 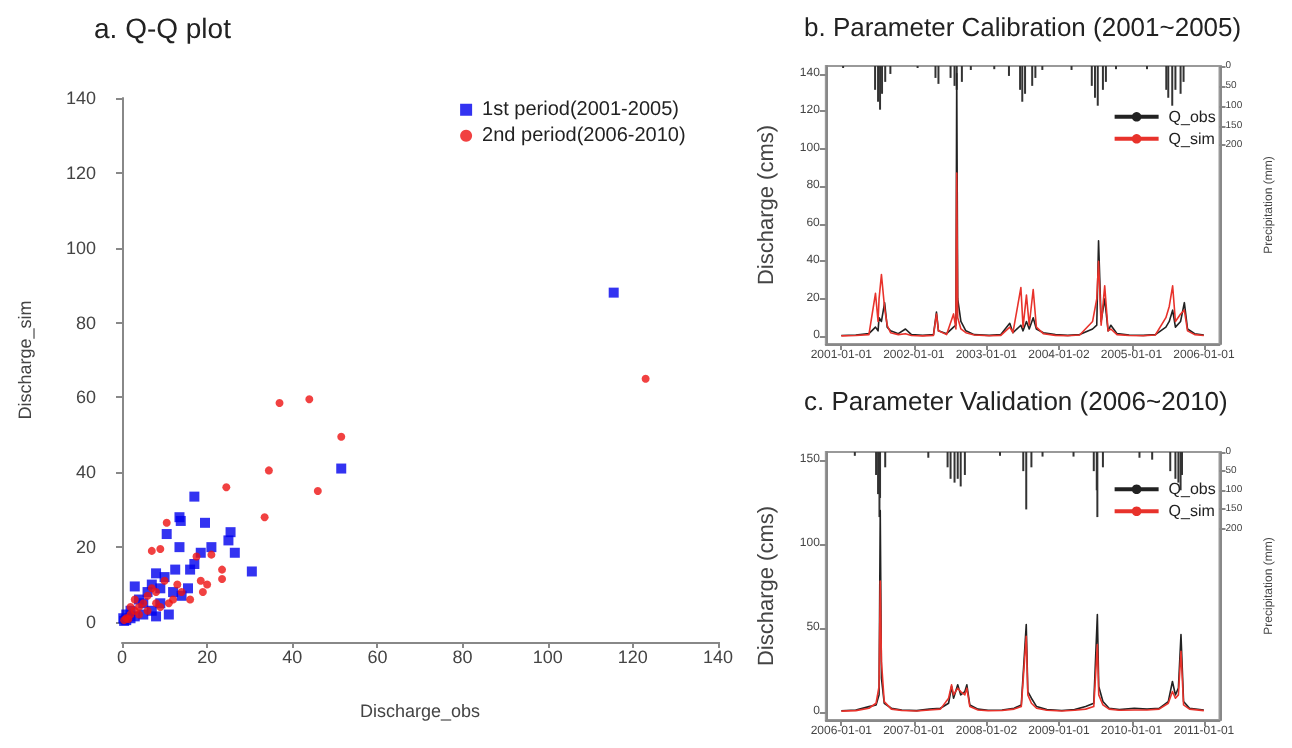 I want to click on y-tick-label: 120, so click(x=80, y=172).